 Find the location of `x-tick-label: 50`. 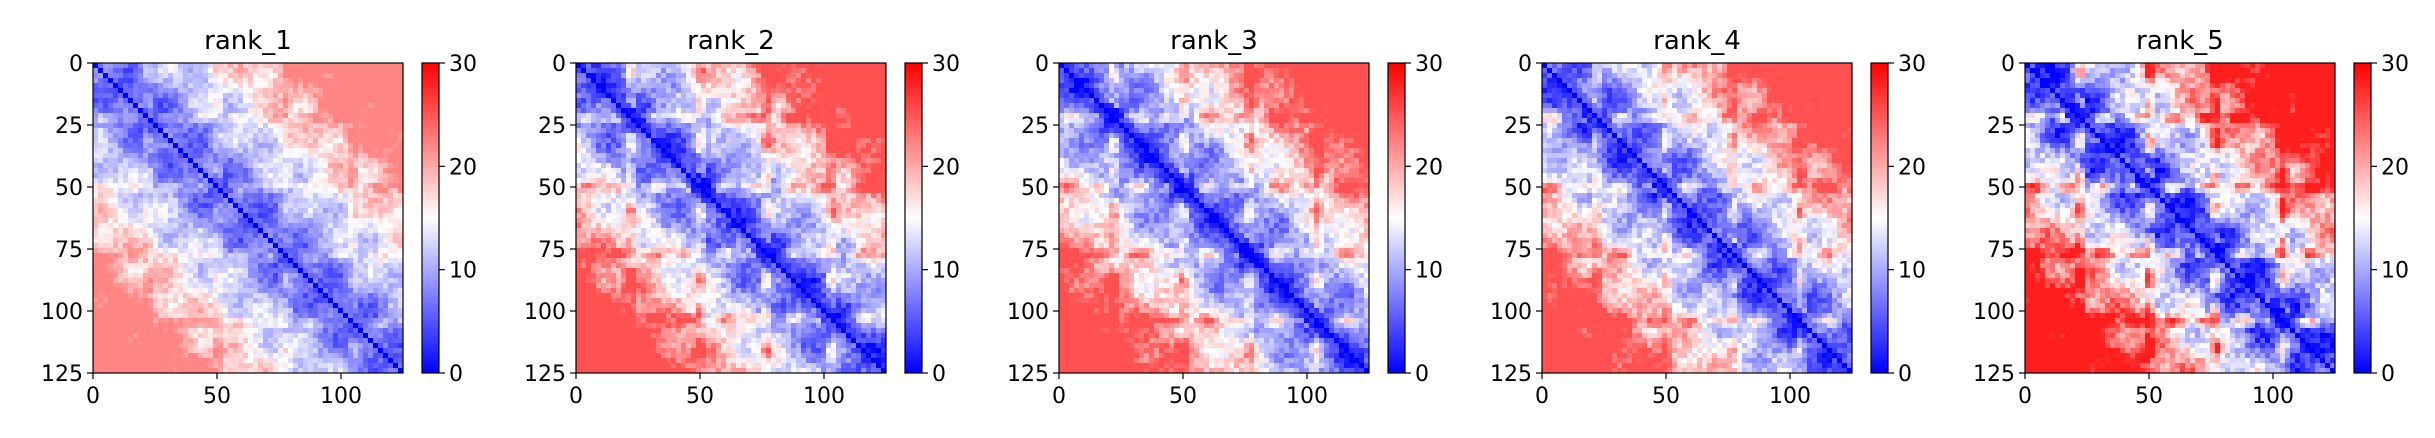

x-tick-label: 50 is located at coordinates (217, 396).